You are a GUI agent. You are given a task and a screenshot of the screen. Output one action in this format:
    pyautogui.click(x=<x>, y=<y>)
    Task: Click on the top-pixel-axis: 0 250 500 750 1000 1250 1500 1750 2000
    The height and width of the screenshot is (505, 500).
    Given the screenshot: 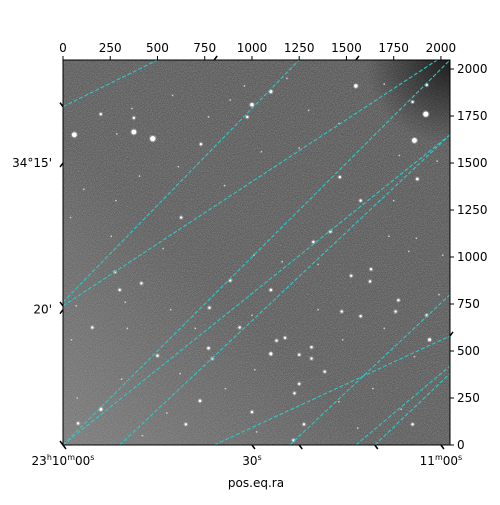 What is the action you would take?
    pyautogui.click(x=257, y=50)
    